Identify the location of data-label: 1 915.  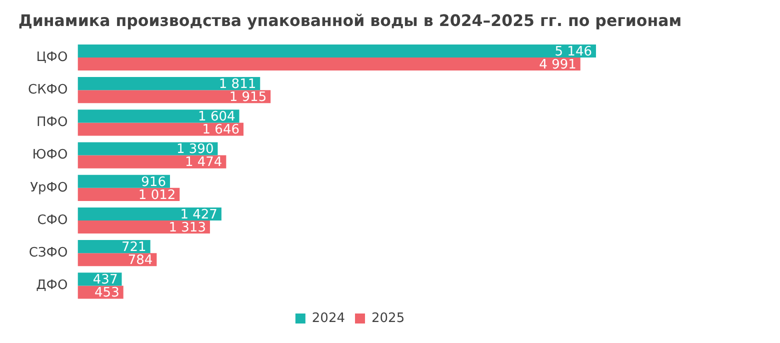
(248, 97).